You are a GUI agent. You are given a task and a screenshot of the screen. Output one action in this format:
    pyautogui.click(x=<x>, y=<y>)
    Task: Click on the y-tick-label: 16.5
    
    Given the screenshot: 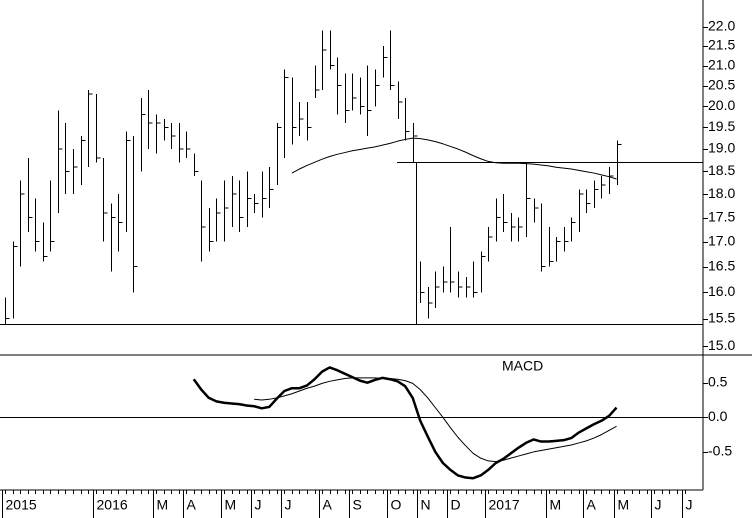 What is the action you would take?
    pyautogui.click(x=721, y=265)
    